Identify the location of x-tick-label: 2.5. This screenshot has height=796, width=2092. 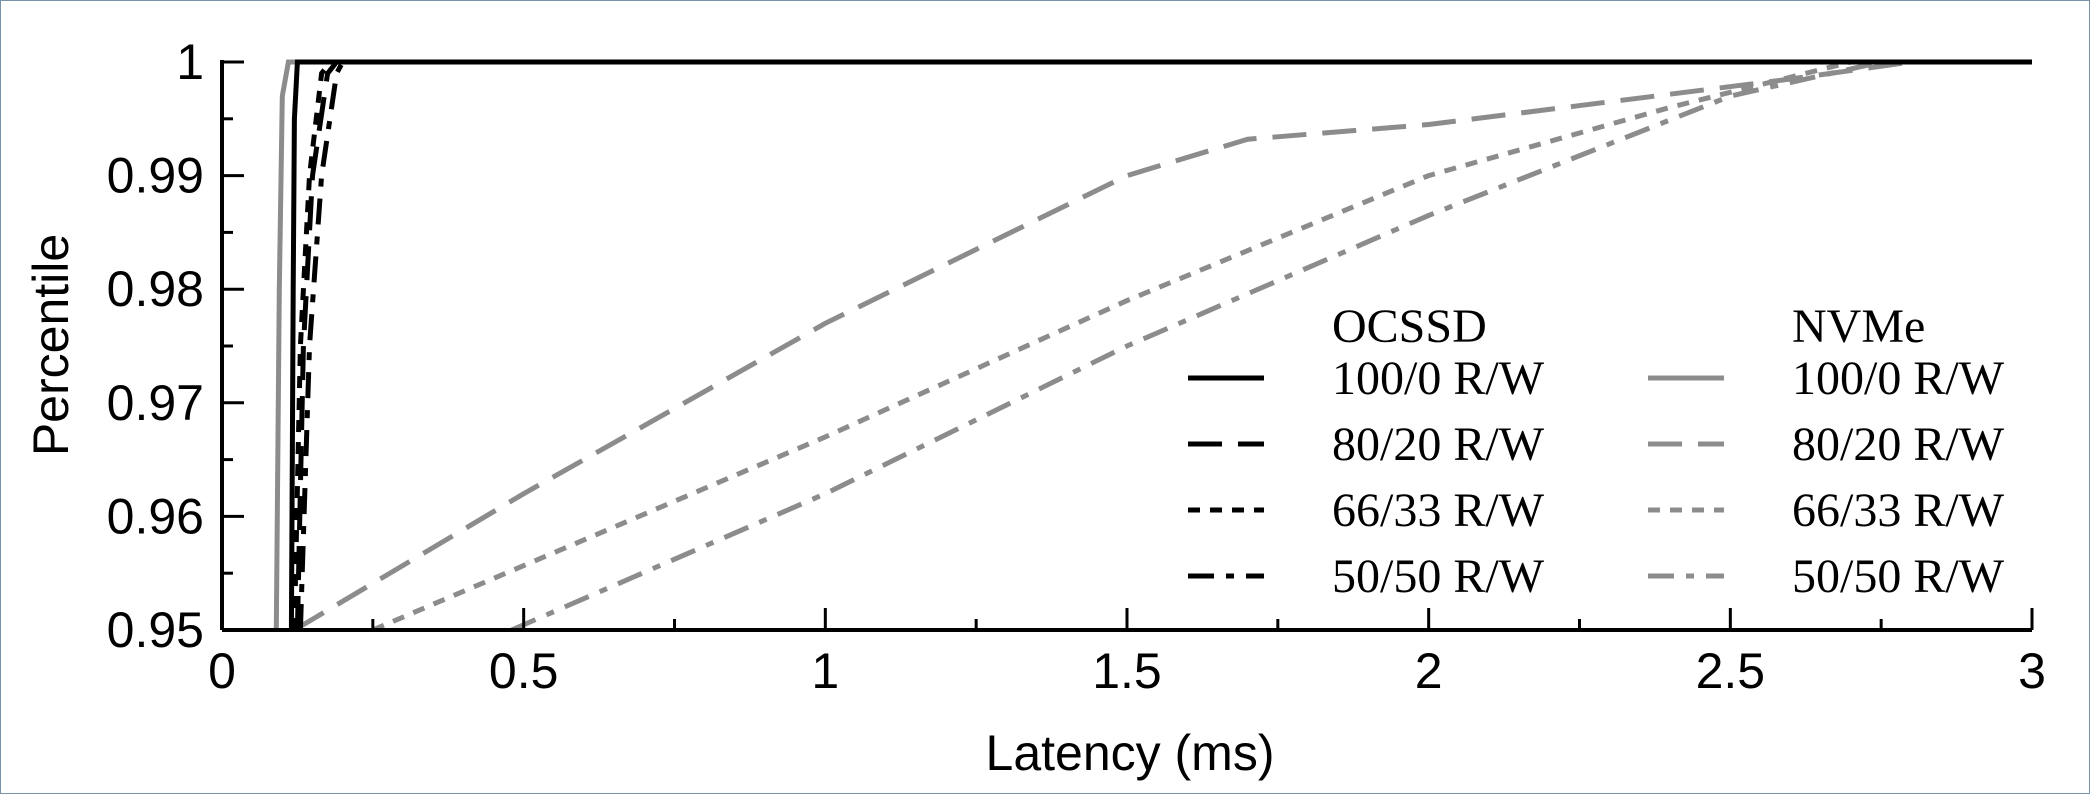
(1731, 671).